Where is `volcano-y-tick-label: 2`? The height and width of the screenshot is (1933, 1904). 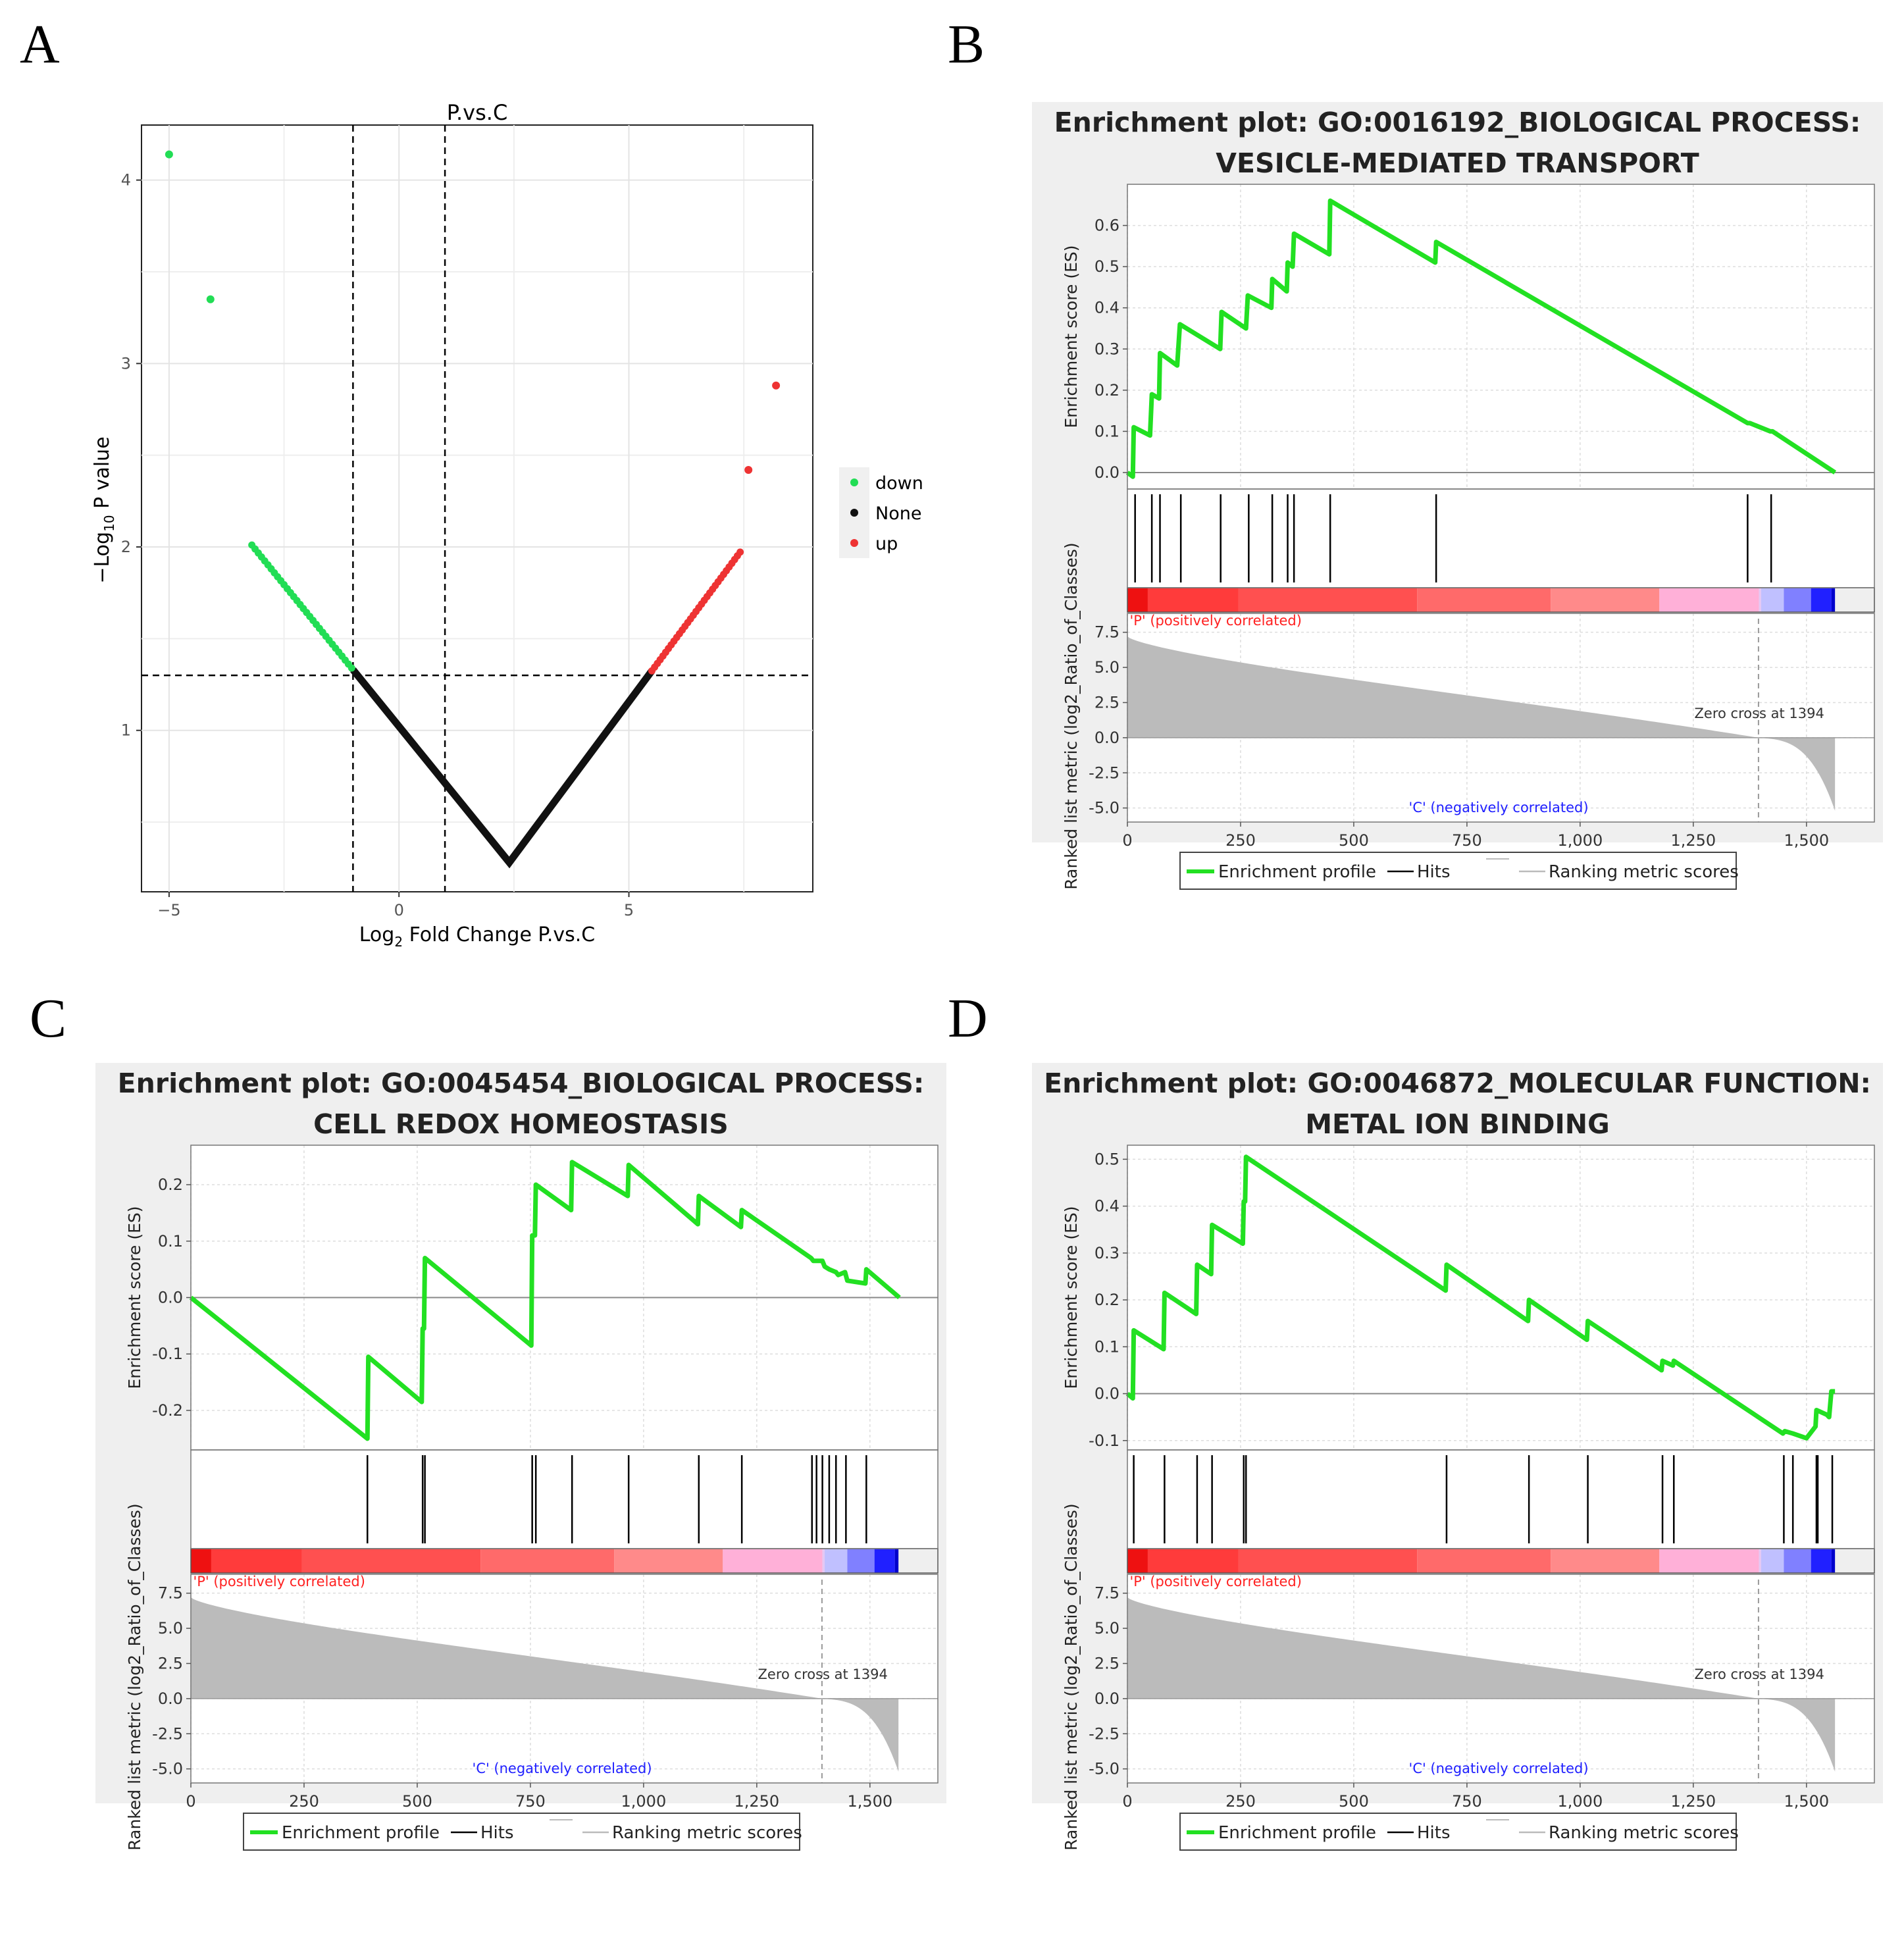
volcano-y-tick-label: 2 is located at coordinates (126, 547).